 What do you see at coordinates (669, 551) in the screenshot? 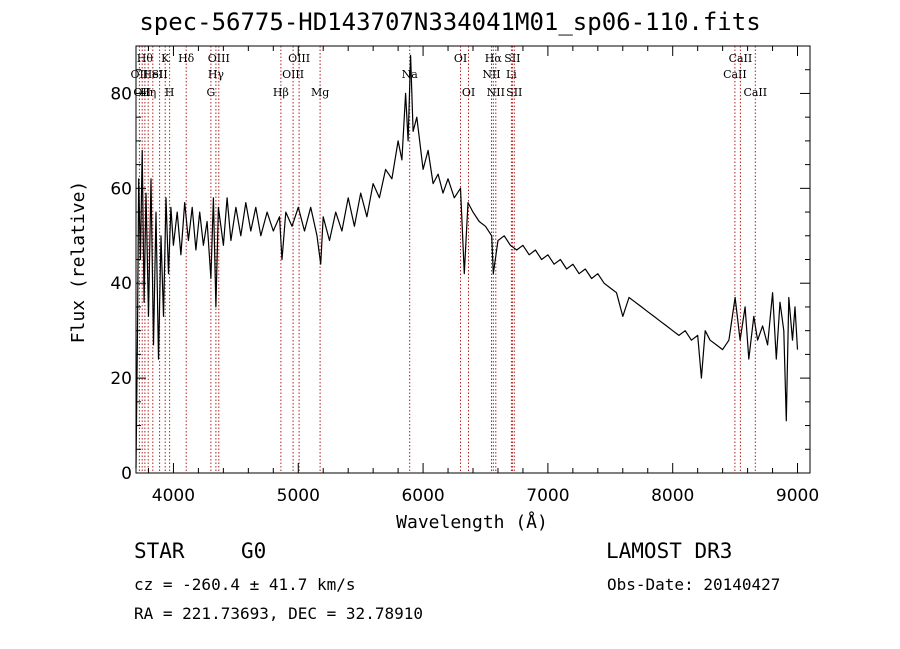
I see `survey-label: LAMOST DR3` at bounding box center [669, 551].